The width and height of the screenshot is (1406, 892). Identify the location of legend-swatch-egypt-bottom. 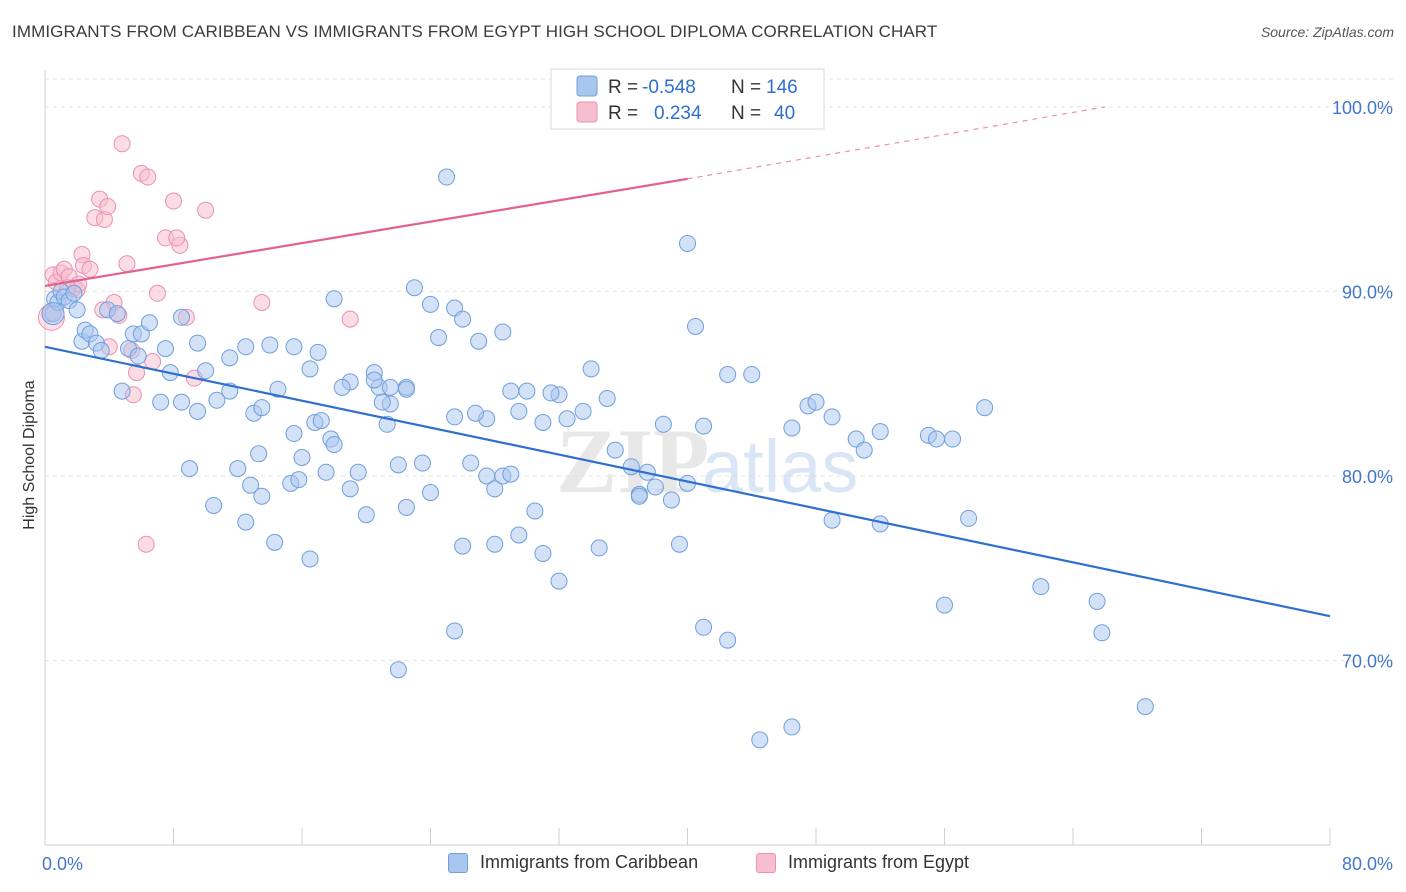
(766, 862).